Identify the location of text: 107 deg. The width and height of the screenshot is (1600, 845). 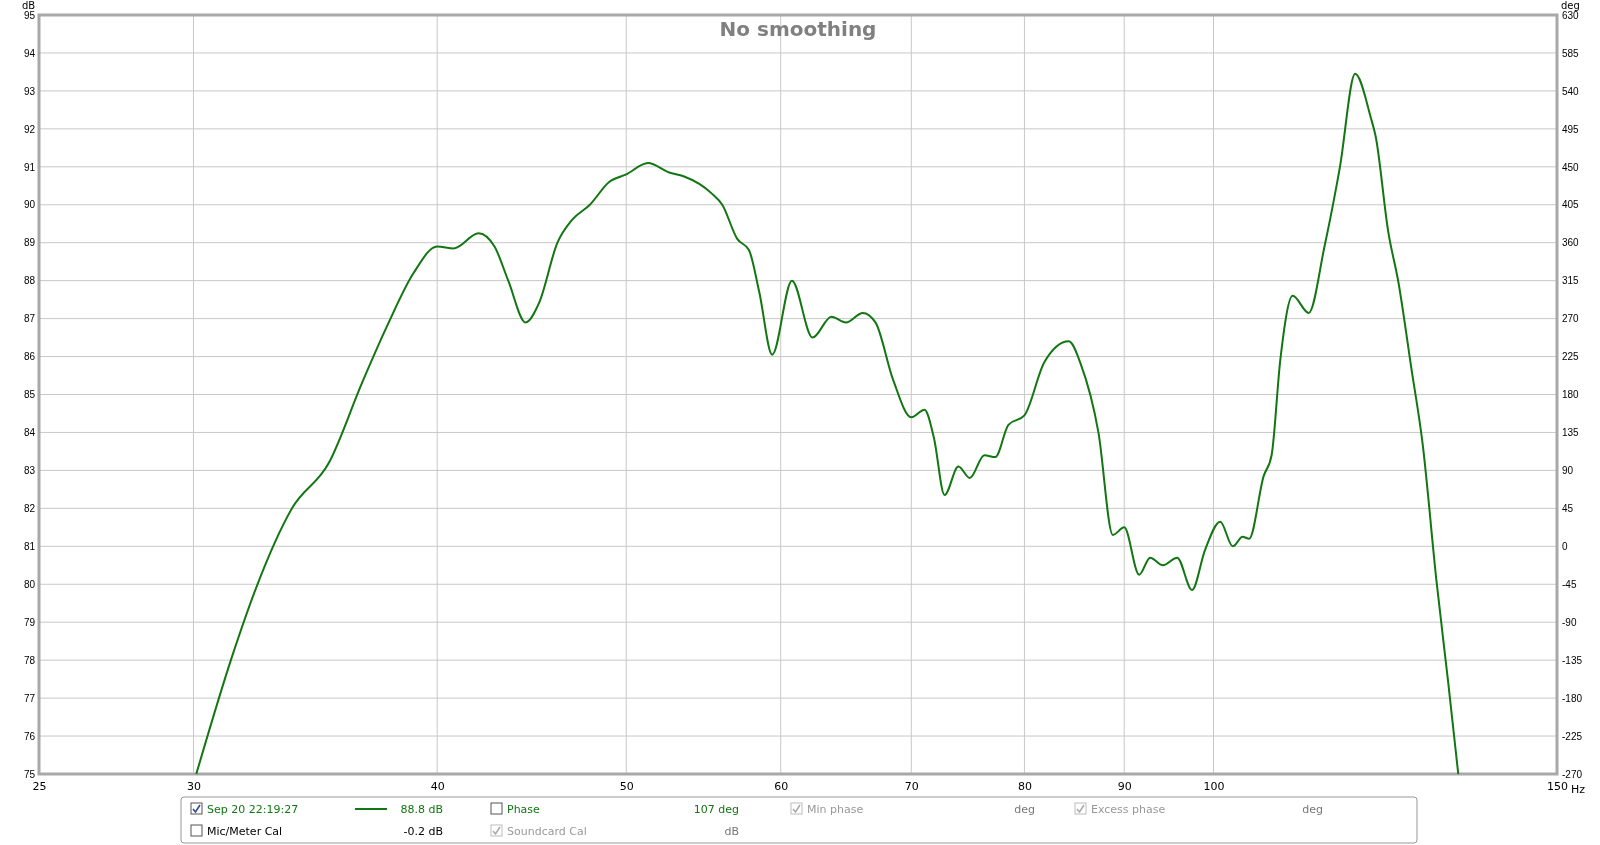
(716, 809).